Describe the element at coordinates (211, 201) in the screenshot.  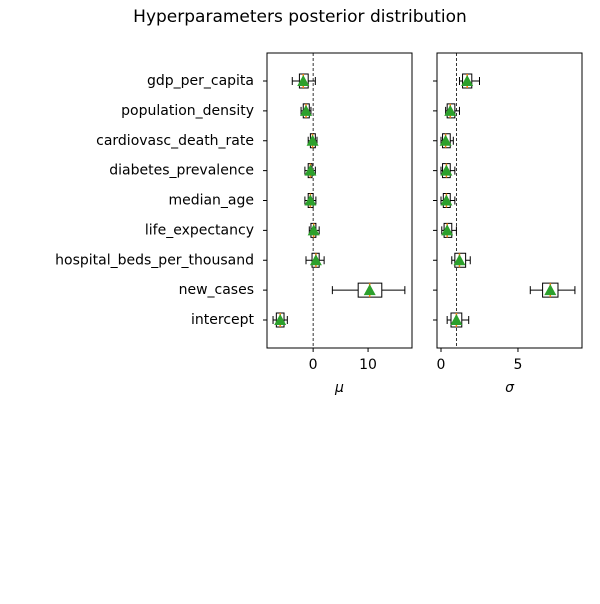
I see `y-tick-label: median_age` at that location.